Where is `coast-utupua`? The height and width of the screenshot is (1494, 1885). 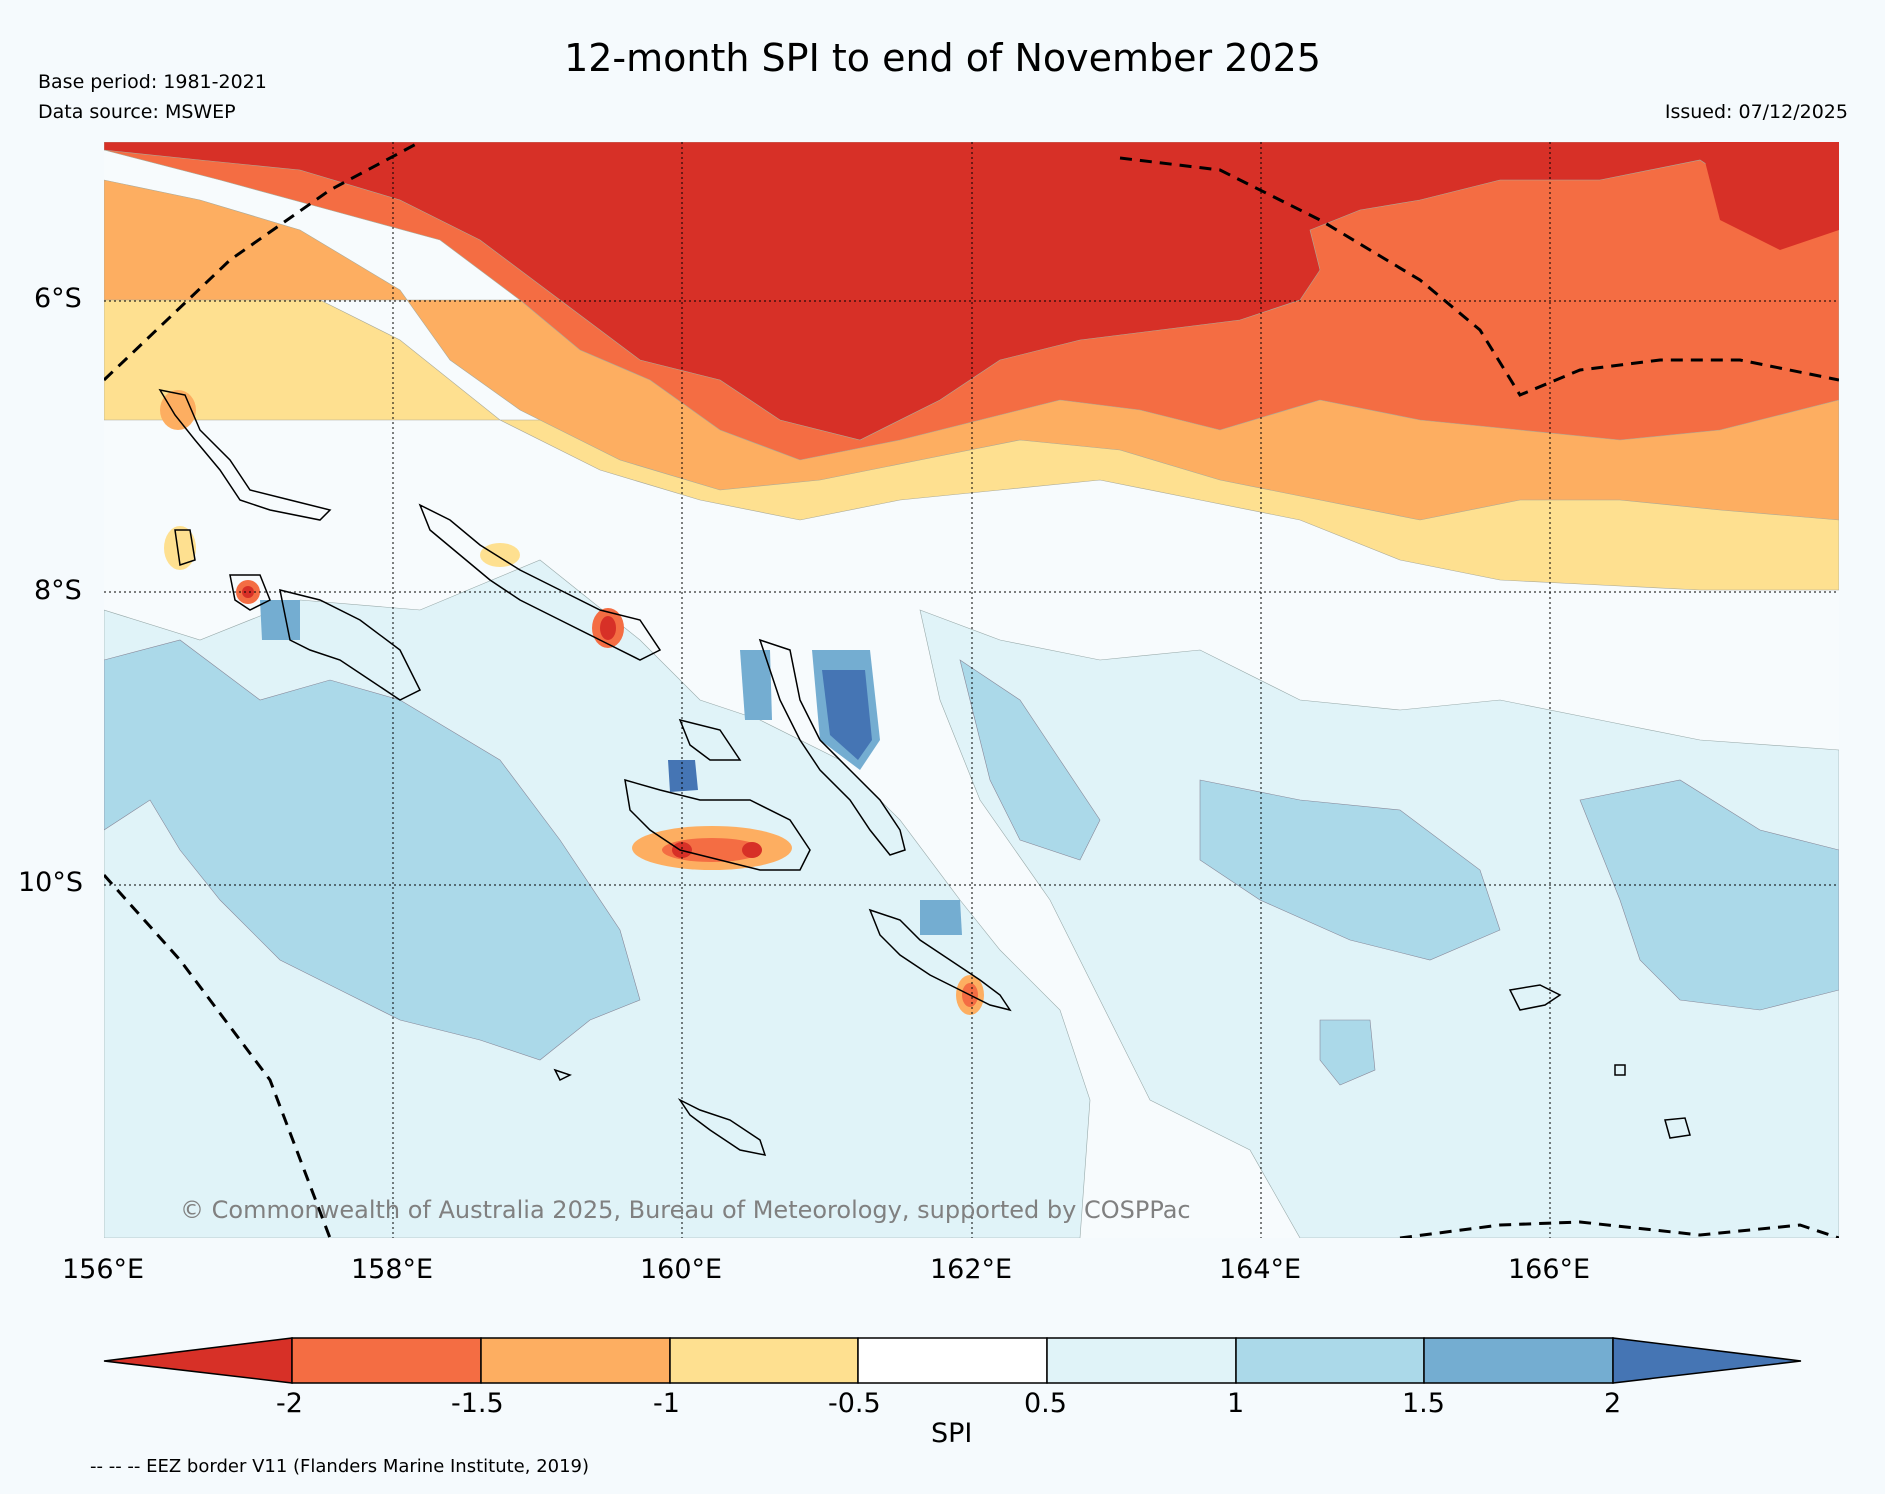 coast-utupua is located at coordinates (1620, 1070).